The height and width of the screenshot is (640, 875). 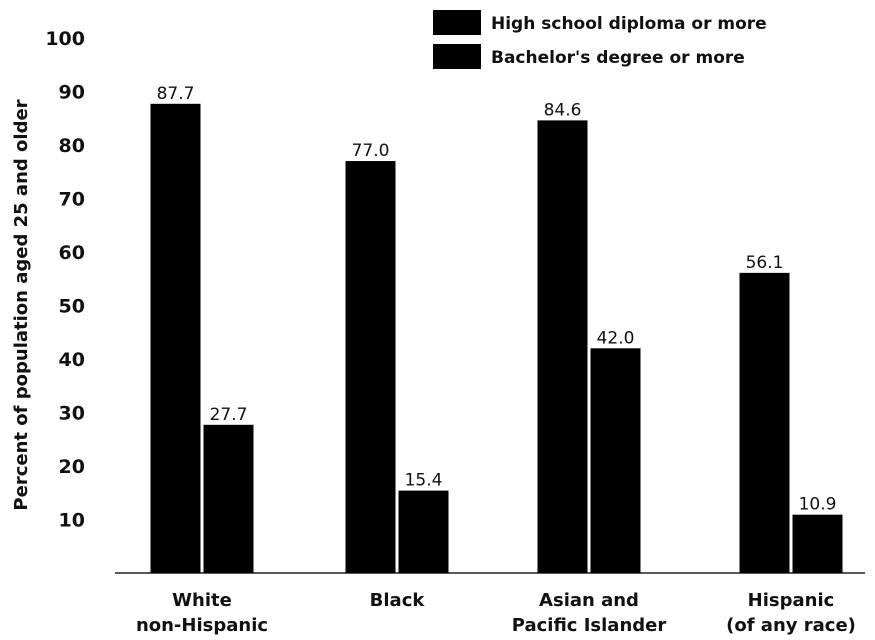 What do you see at coordinates (202, 613) in the screenshot?
I see `category-label: White non-Hispanic` at bounding box center [202, 613].